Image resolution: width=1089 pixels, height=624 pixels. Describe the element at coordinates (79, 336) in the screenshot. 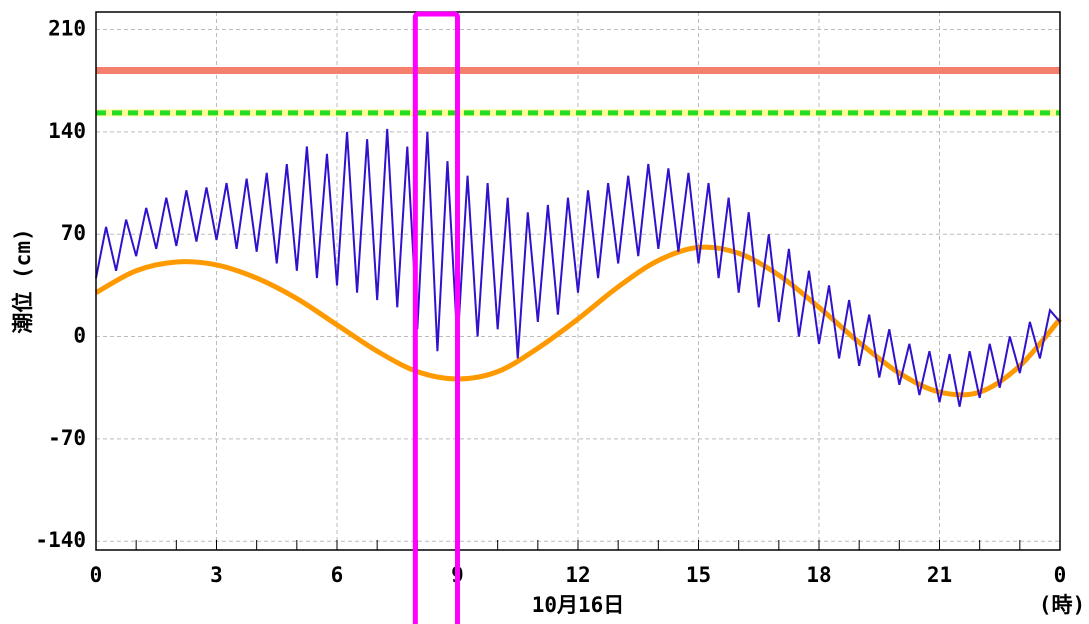

I see `y-tick-label: 0` at that location.